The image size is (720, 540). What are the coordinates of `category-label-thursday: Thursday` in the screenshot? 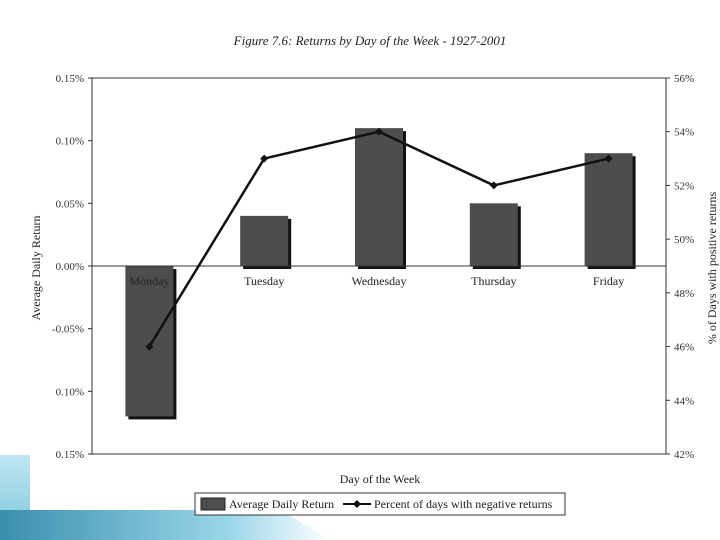 It's located at (493, 281).